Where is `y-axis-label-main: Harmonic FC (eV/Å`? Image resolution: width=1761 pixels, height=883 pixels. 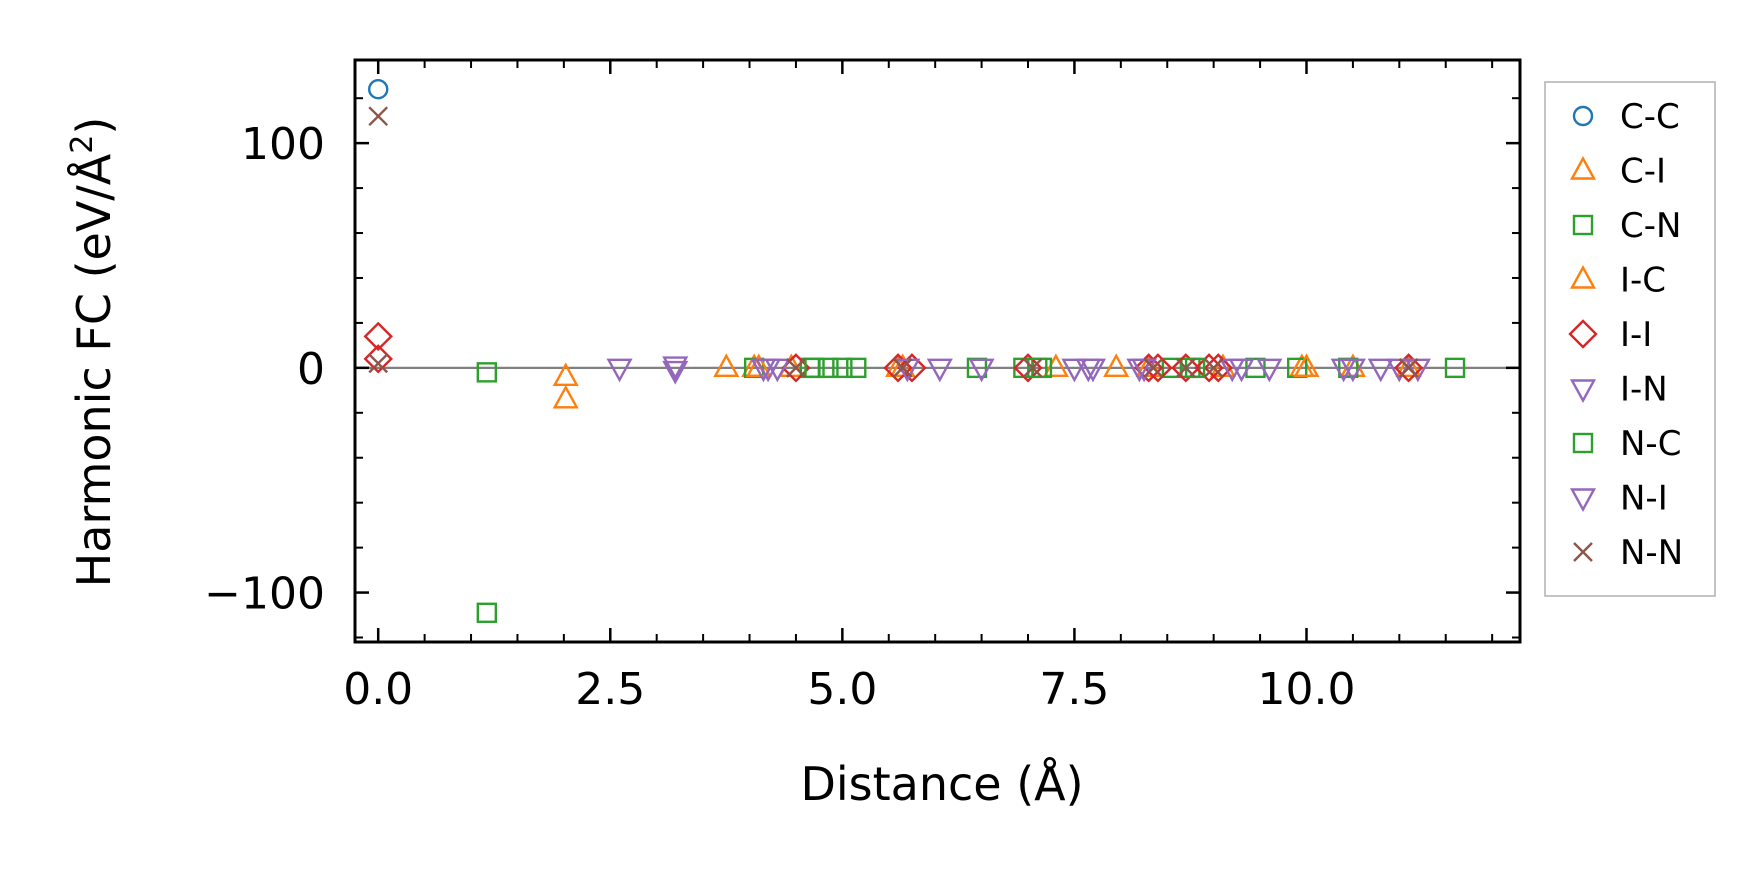
y-axis-label-main: Harmonic FC (eV/Å is located at coordinates (94, 370).